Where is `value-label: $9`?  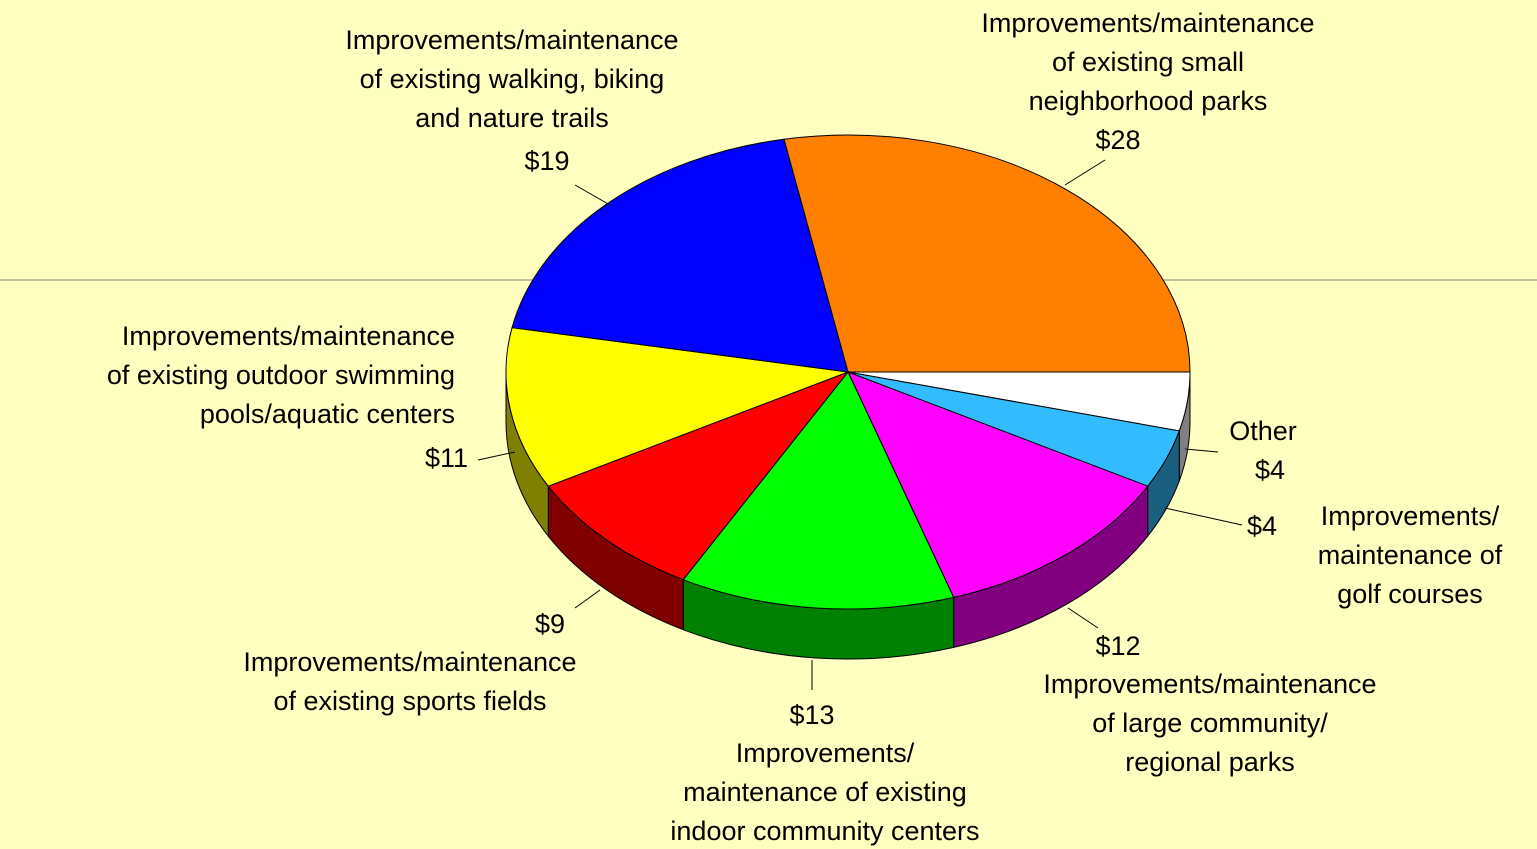 value-label: $9 is located at coordinates (550, 624).